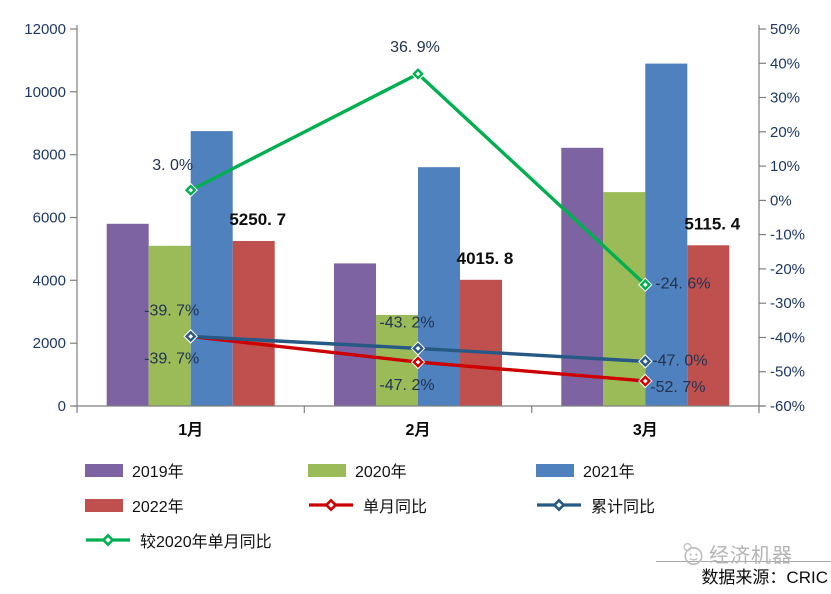 Image resolution: width=831 pixels, height=594 pixels. Describe the element at coordinates (559, 505) in the screenshot. I see `legend-line-marker-cumulative-yoy` at that location.